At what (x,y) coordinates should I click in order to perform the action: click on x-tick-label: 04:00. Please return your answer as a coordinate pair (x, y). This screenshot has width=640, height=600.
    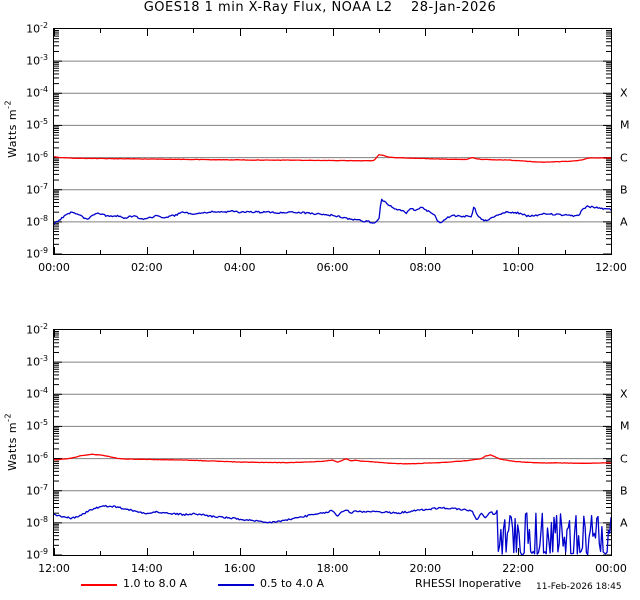
    Looking at the image, I should click on (239, 267).